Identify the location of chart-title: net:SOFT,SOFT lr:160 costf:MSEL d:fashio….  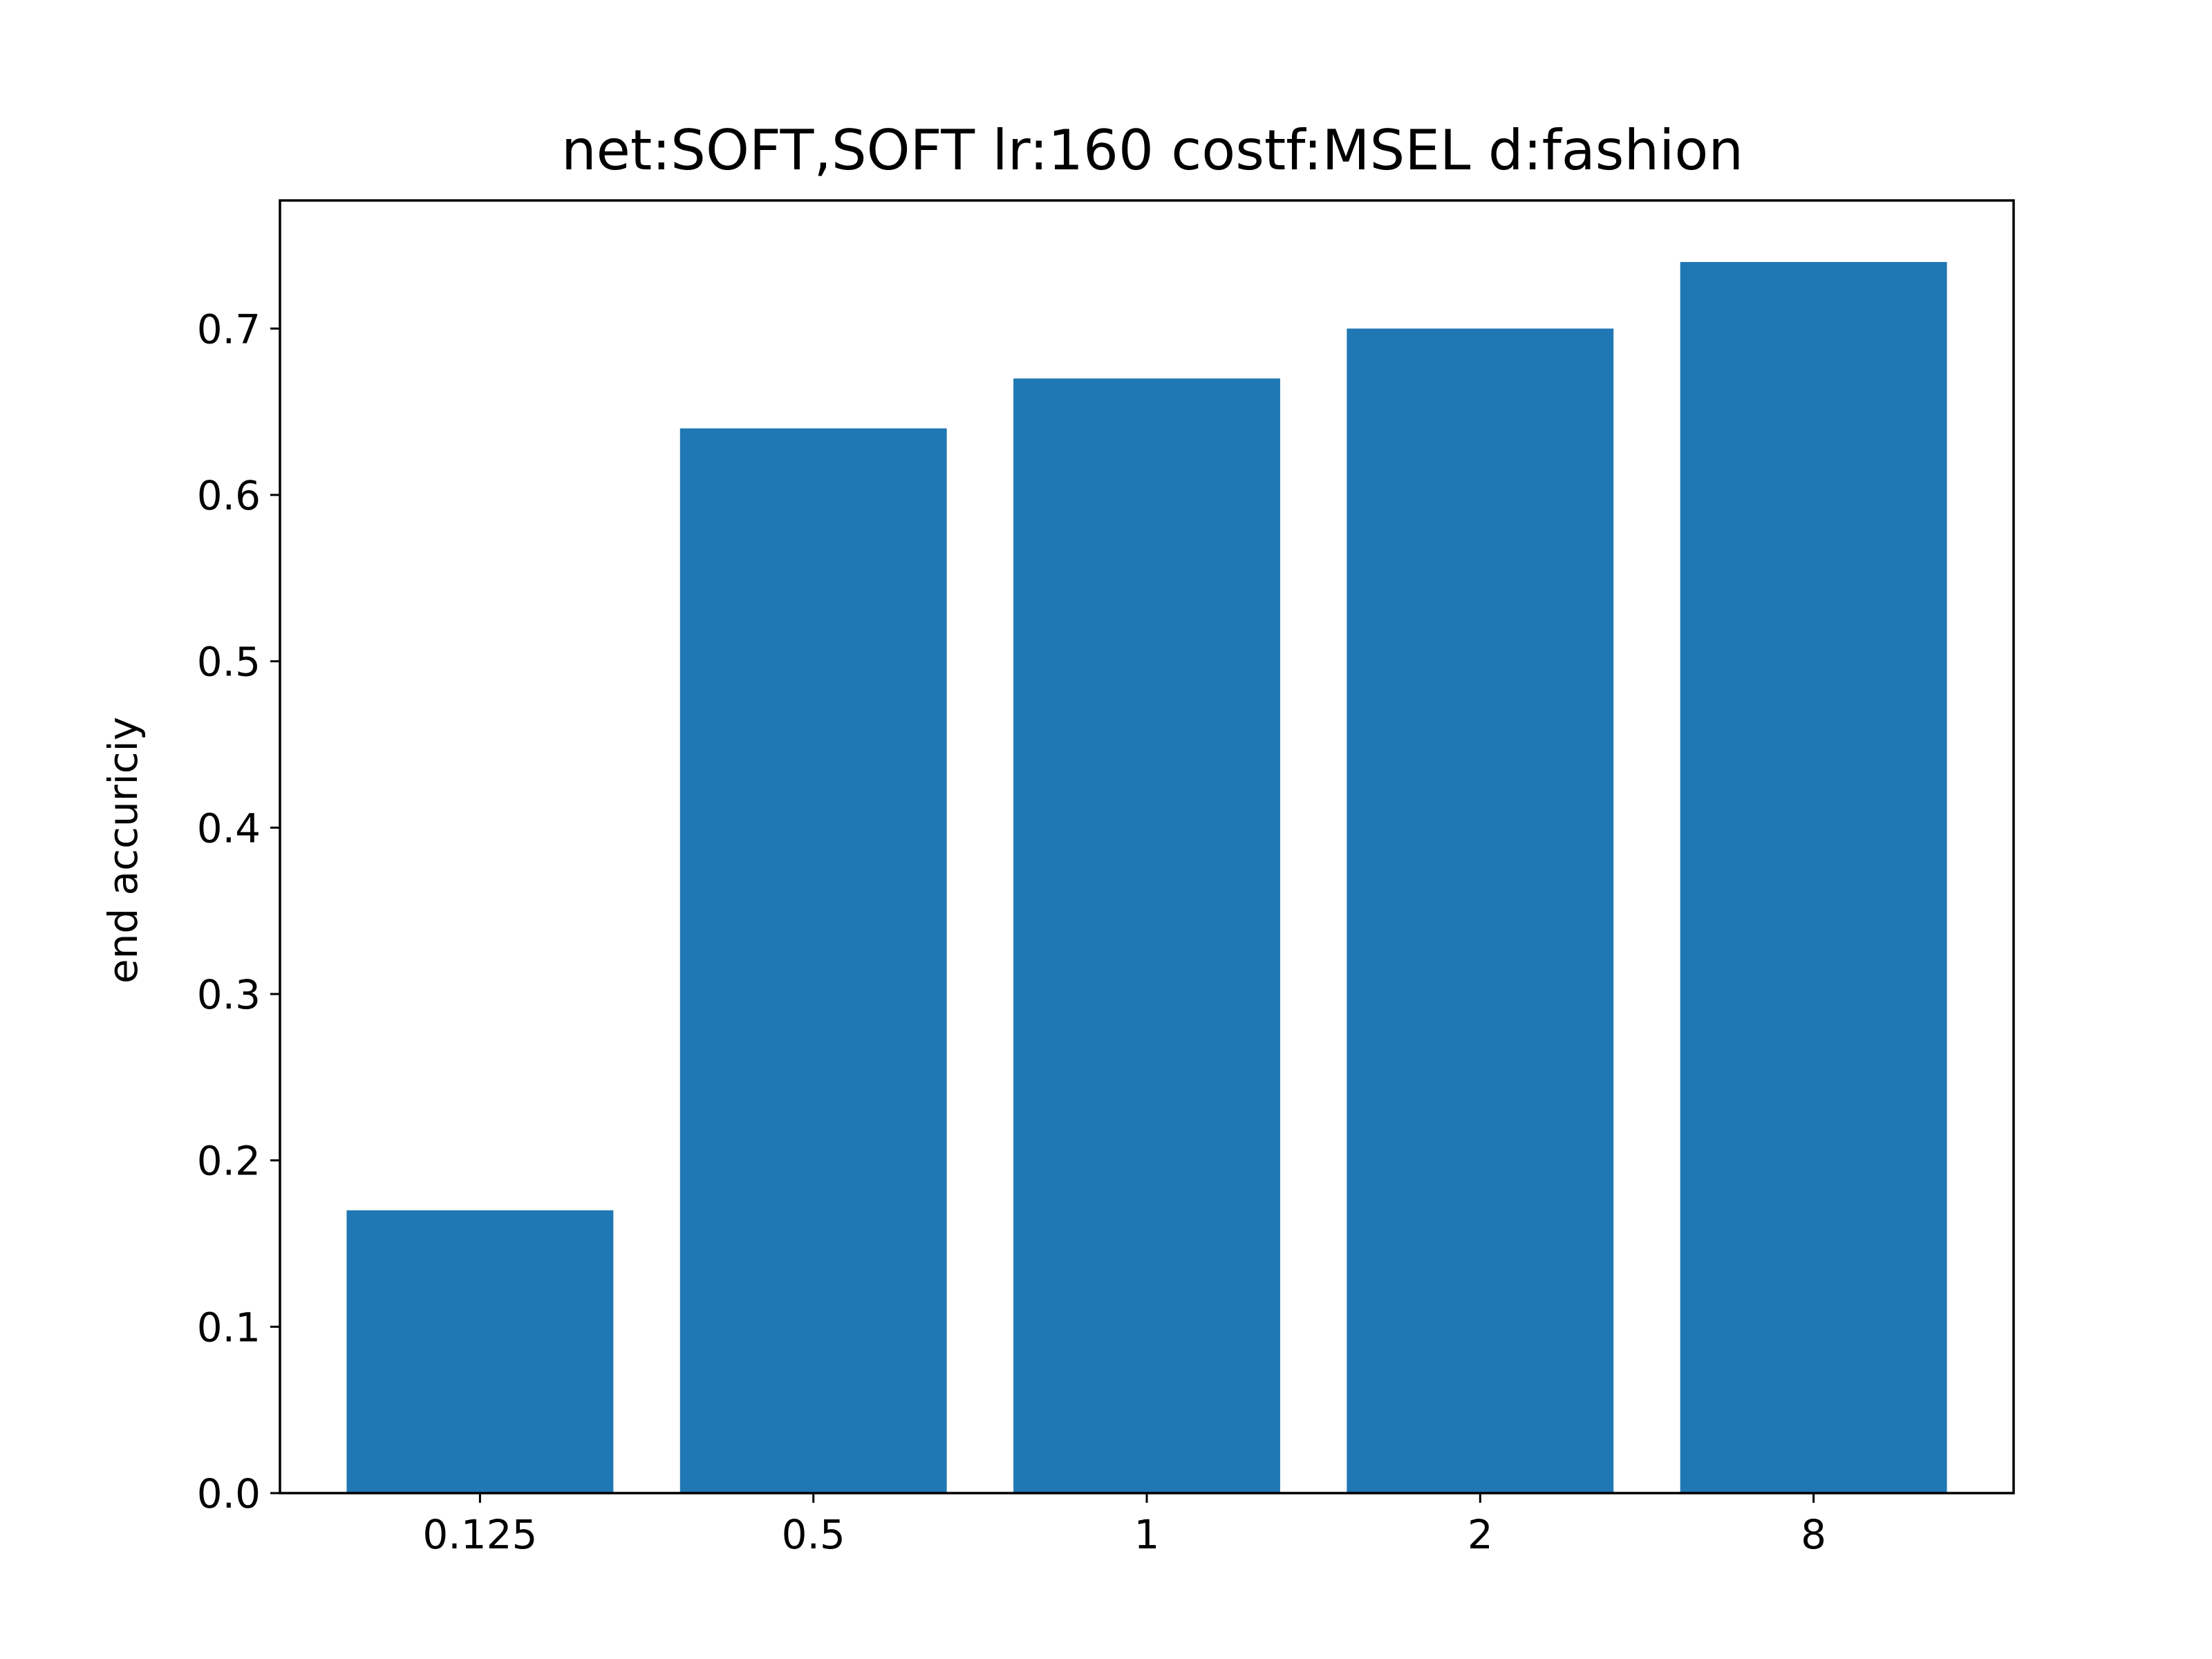
(1152, 150).